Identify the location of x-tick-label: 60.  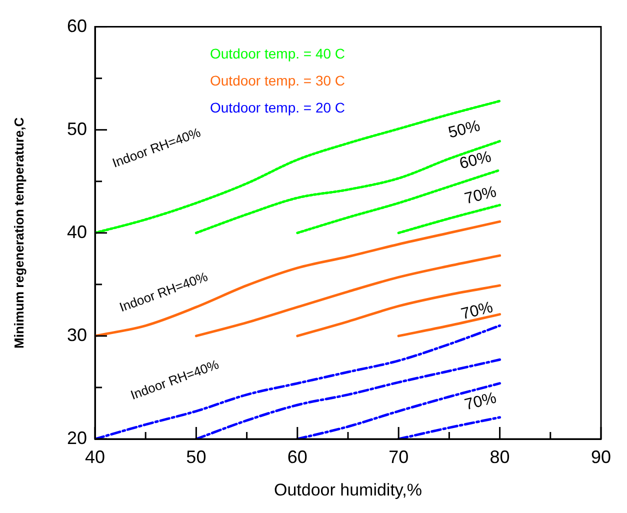
(297, 456).